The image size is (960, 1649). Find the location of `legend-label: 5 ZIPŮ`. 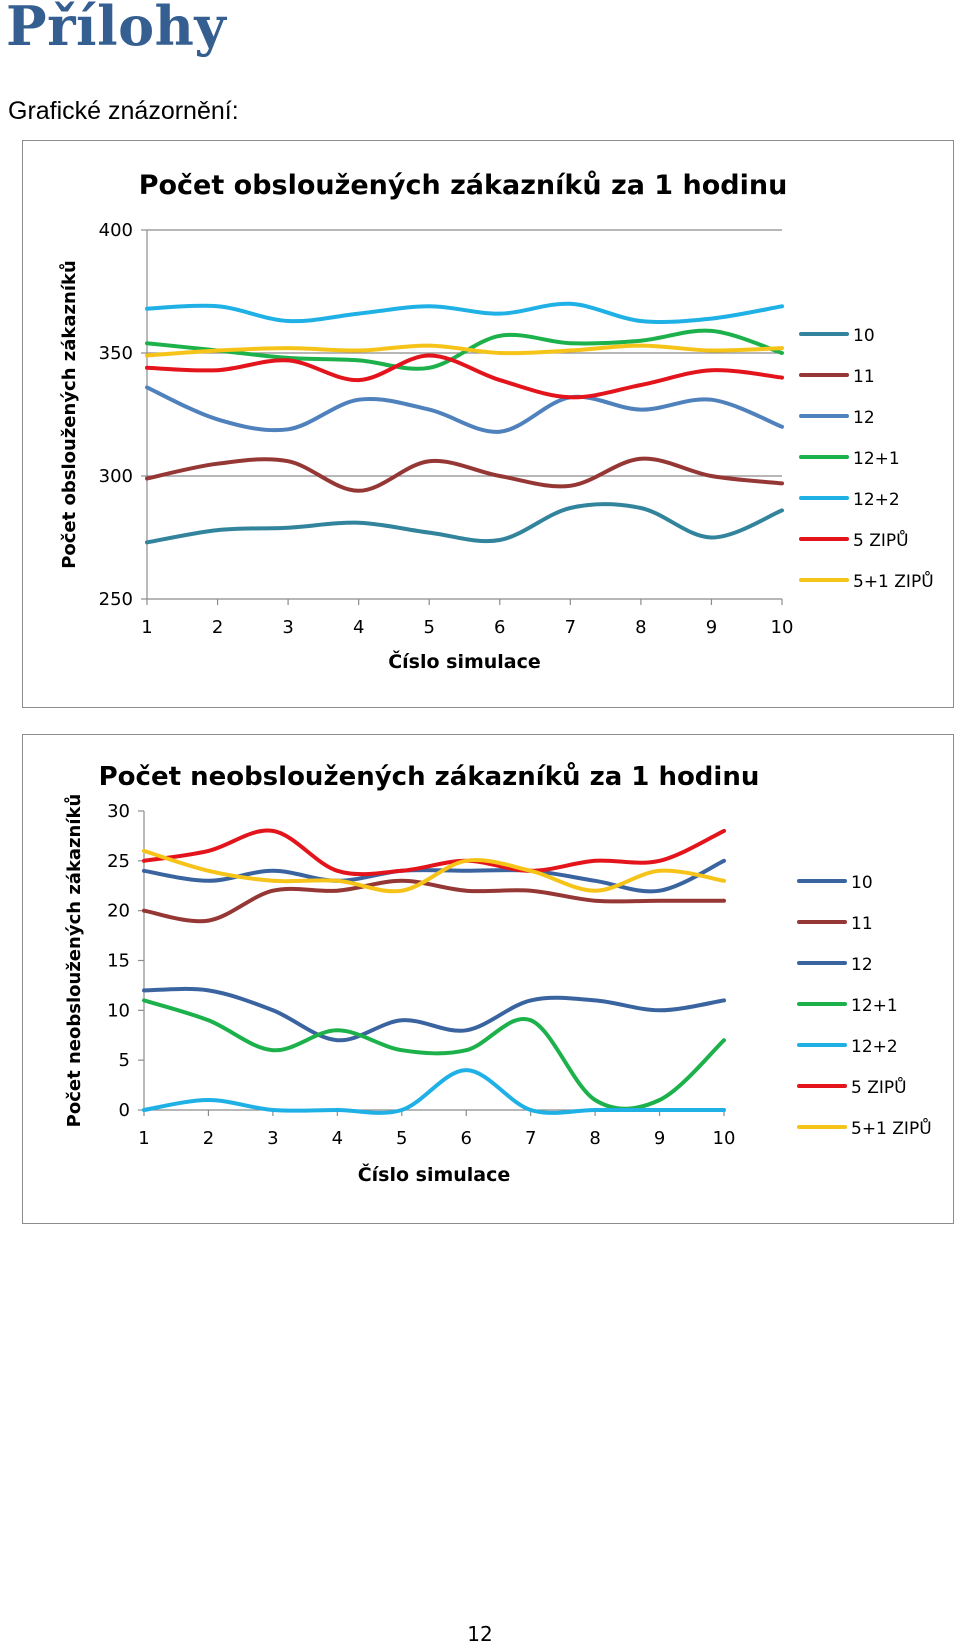

legend-label: 5 ZIPŮ is located at coordinates (879, 1087).